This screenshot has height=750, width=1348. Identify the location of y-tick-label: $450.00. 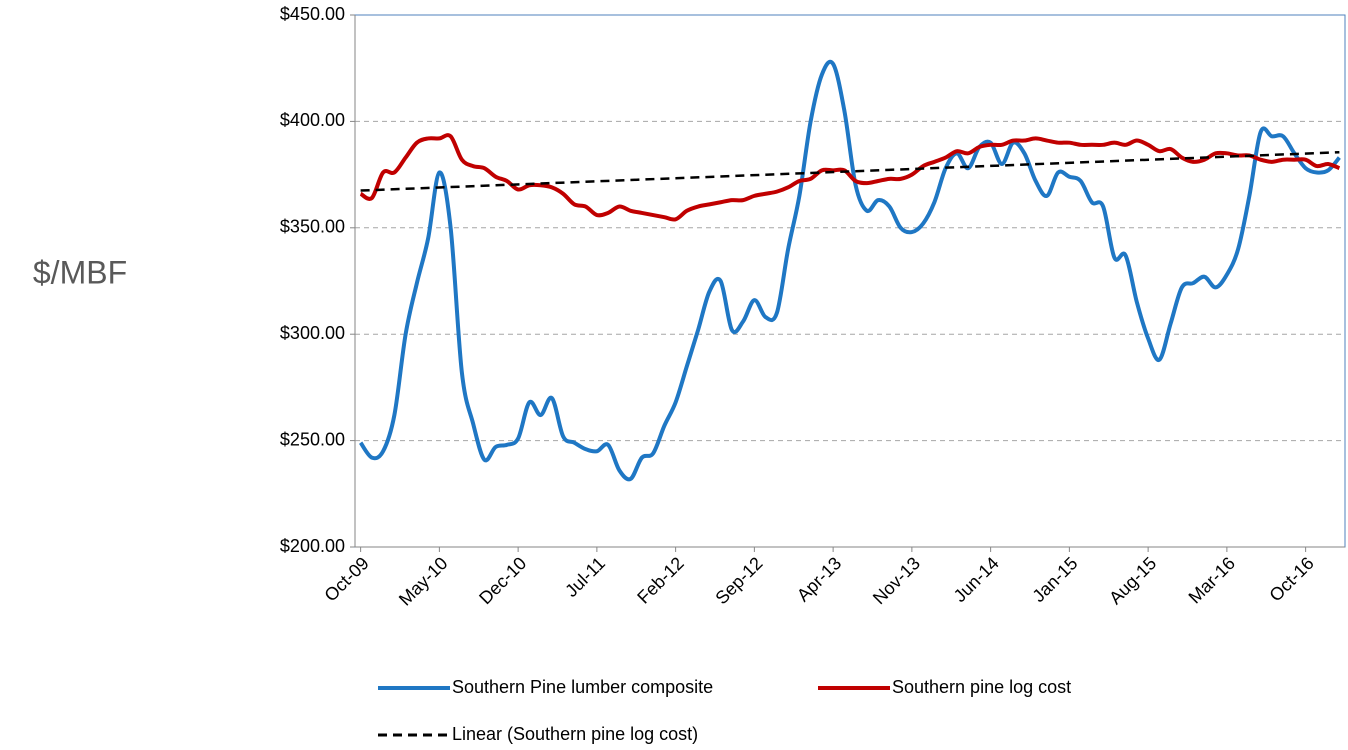
(312, 14).